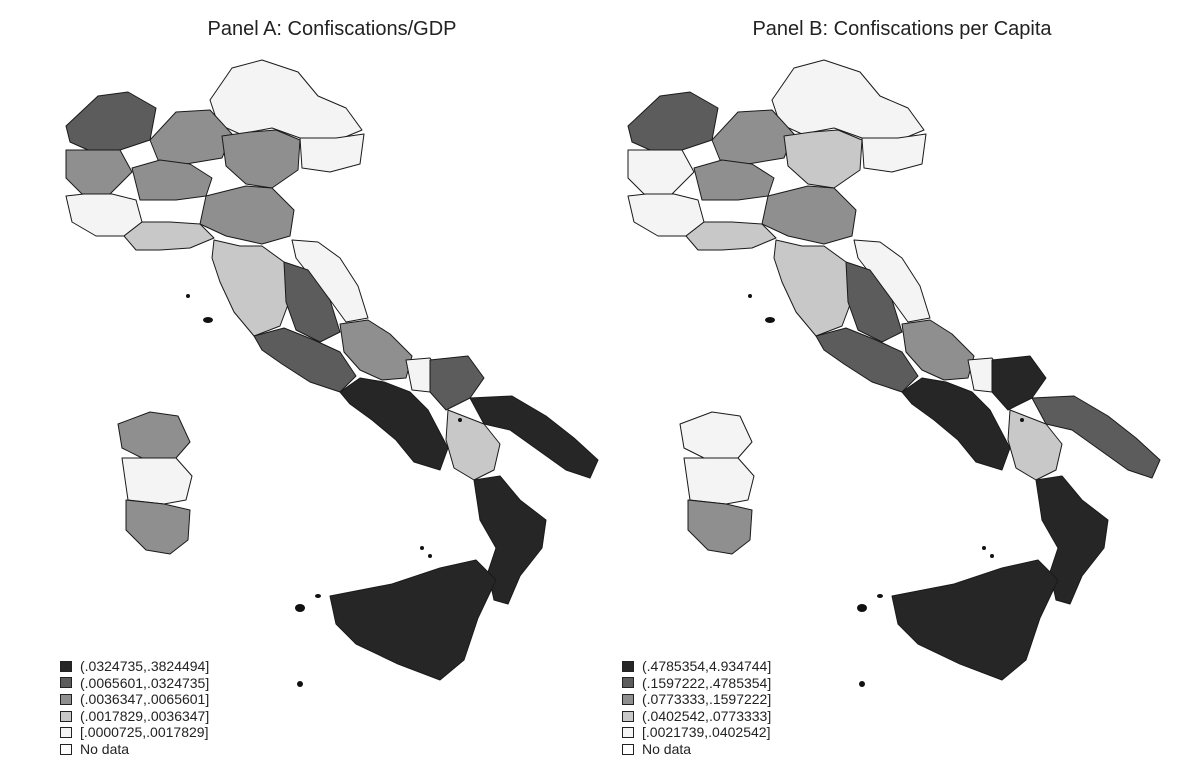 This screenshot has width=1200, height=776. Describe the element at coordinates (696, 699) in the screenshot. I see `legend-item: (.0773333,.1597222]` at that location.